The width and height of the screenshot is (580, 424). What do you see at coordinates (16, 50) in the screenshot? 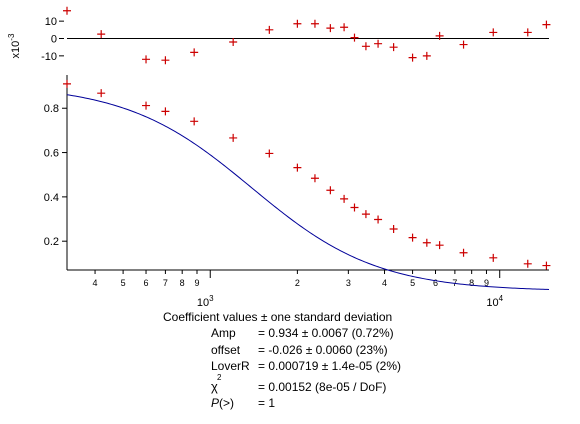
I see `residual-multiplier-base: x10` at bounding box center [16, 50].